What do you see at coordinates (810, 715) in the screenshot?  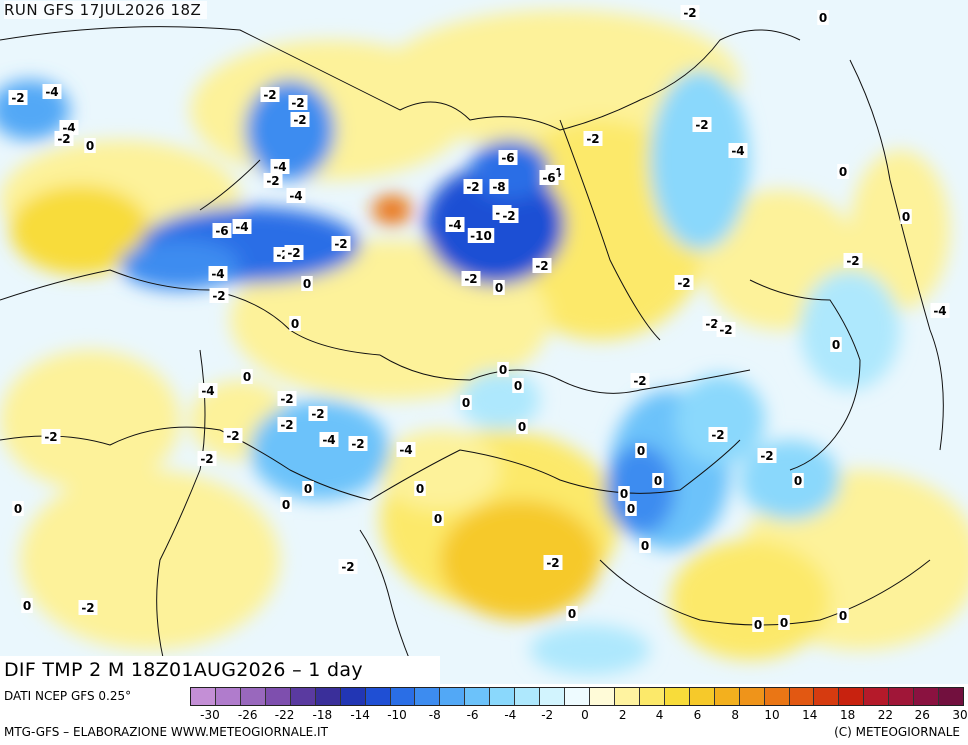 I see `scale-tick-label: 14` at bounding box center [810, 715].